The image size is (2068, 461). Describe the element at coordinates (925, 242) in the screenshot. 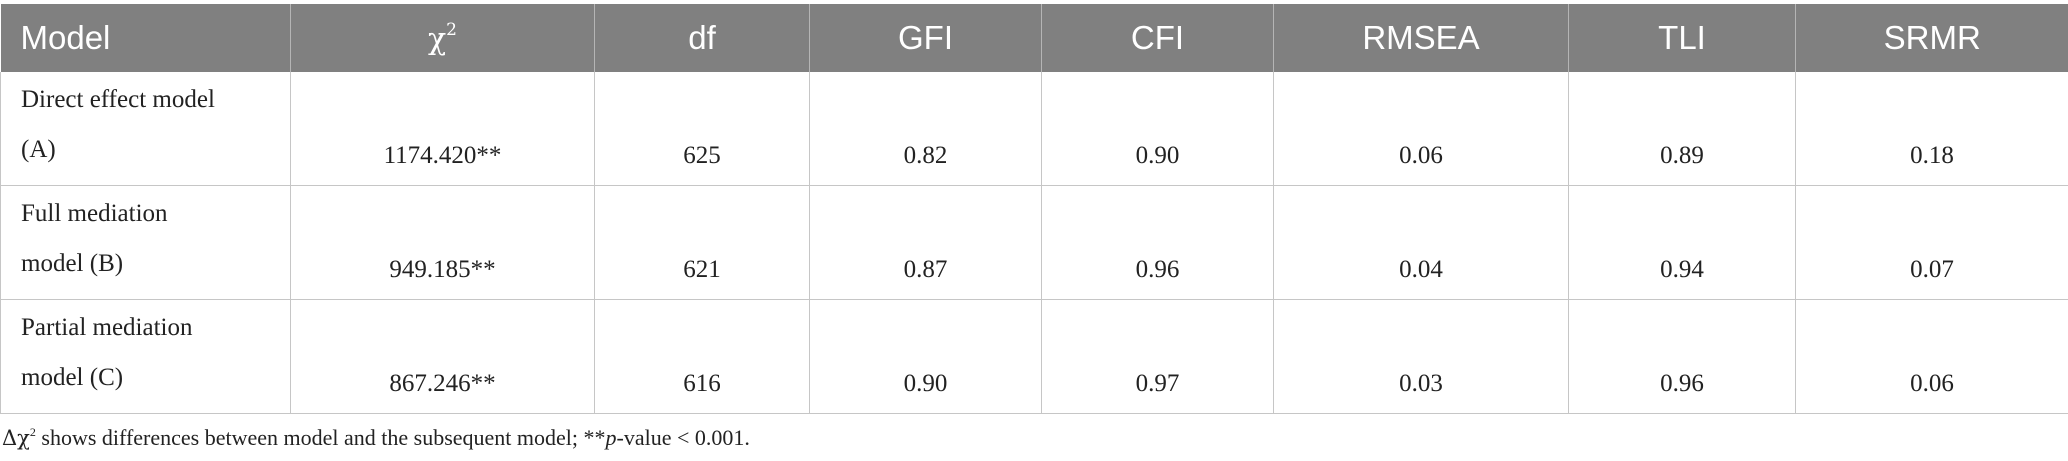

I see `cell-gfi: 0.87` at that location.